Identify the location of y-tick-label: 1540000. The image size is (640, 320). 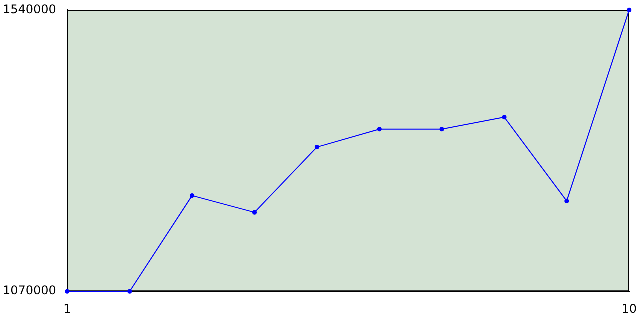
(29, 9).